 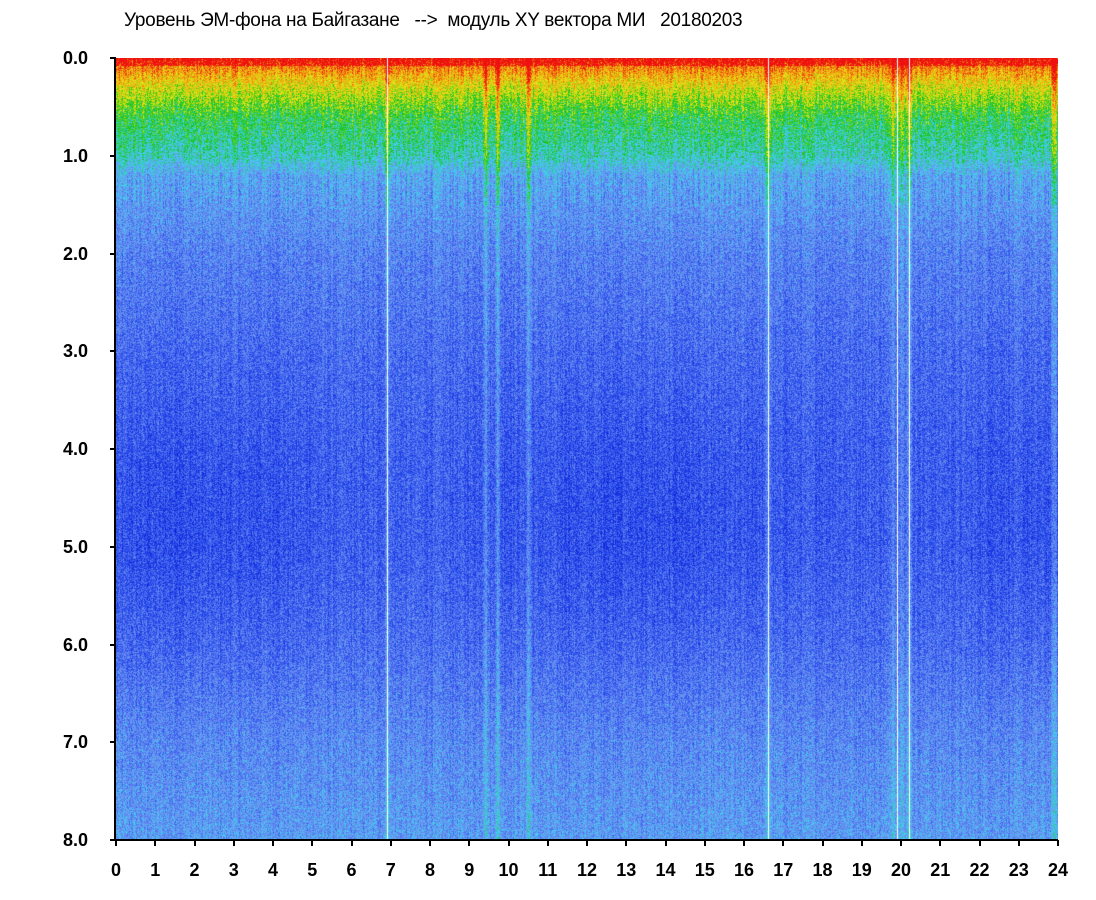 What do you see at coordinates (272, 870) in the screenshot?
I see `x-tick-label: 4` at bounding box center [272, 870].